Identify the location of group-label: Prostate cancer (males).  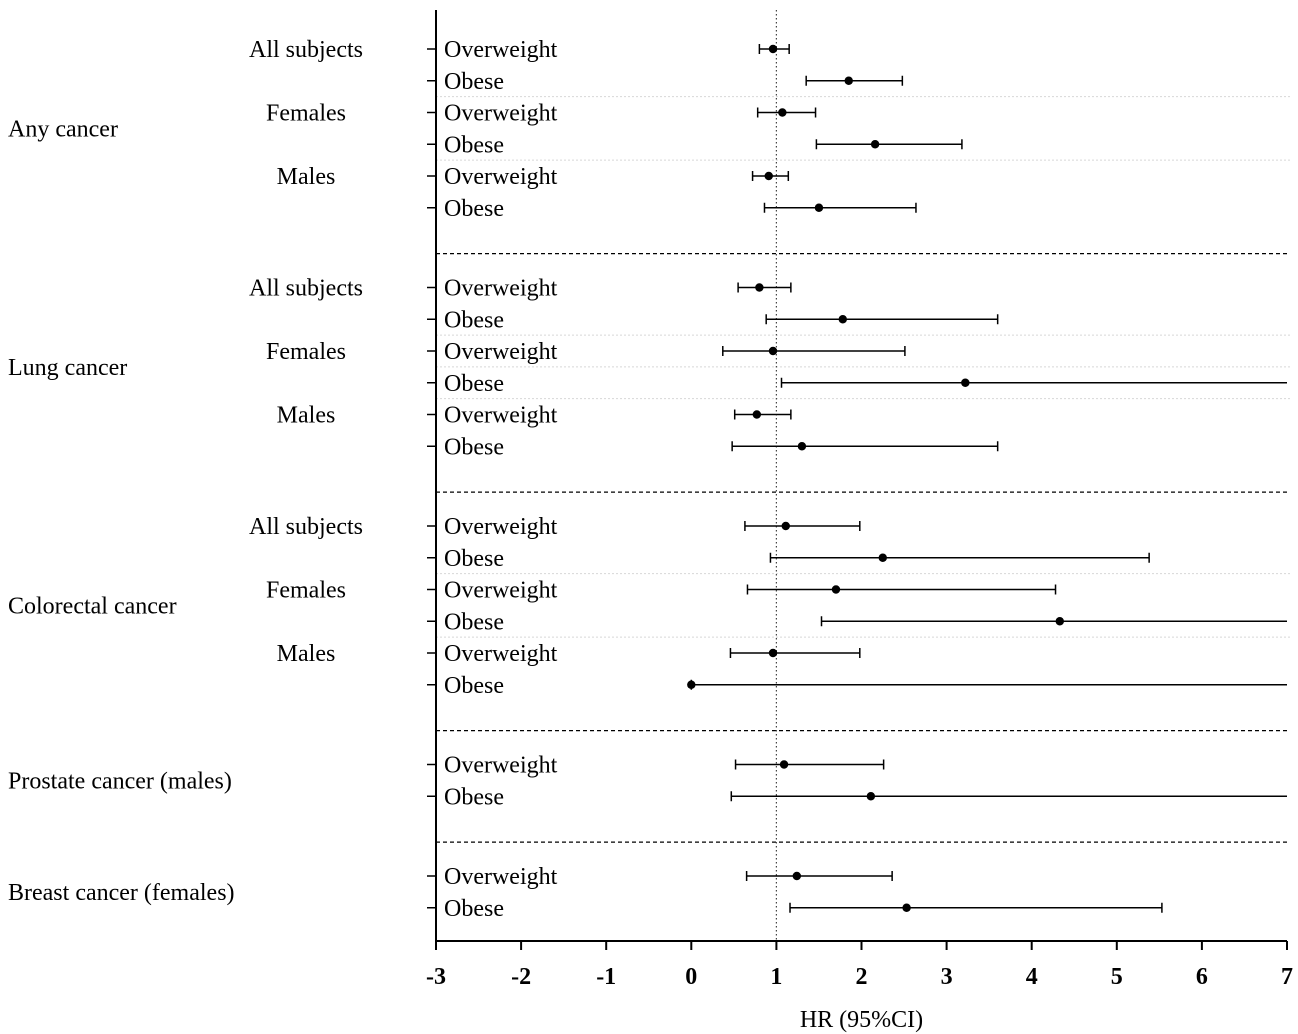
(120, 781).